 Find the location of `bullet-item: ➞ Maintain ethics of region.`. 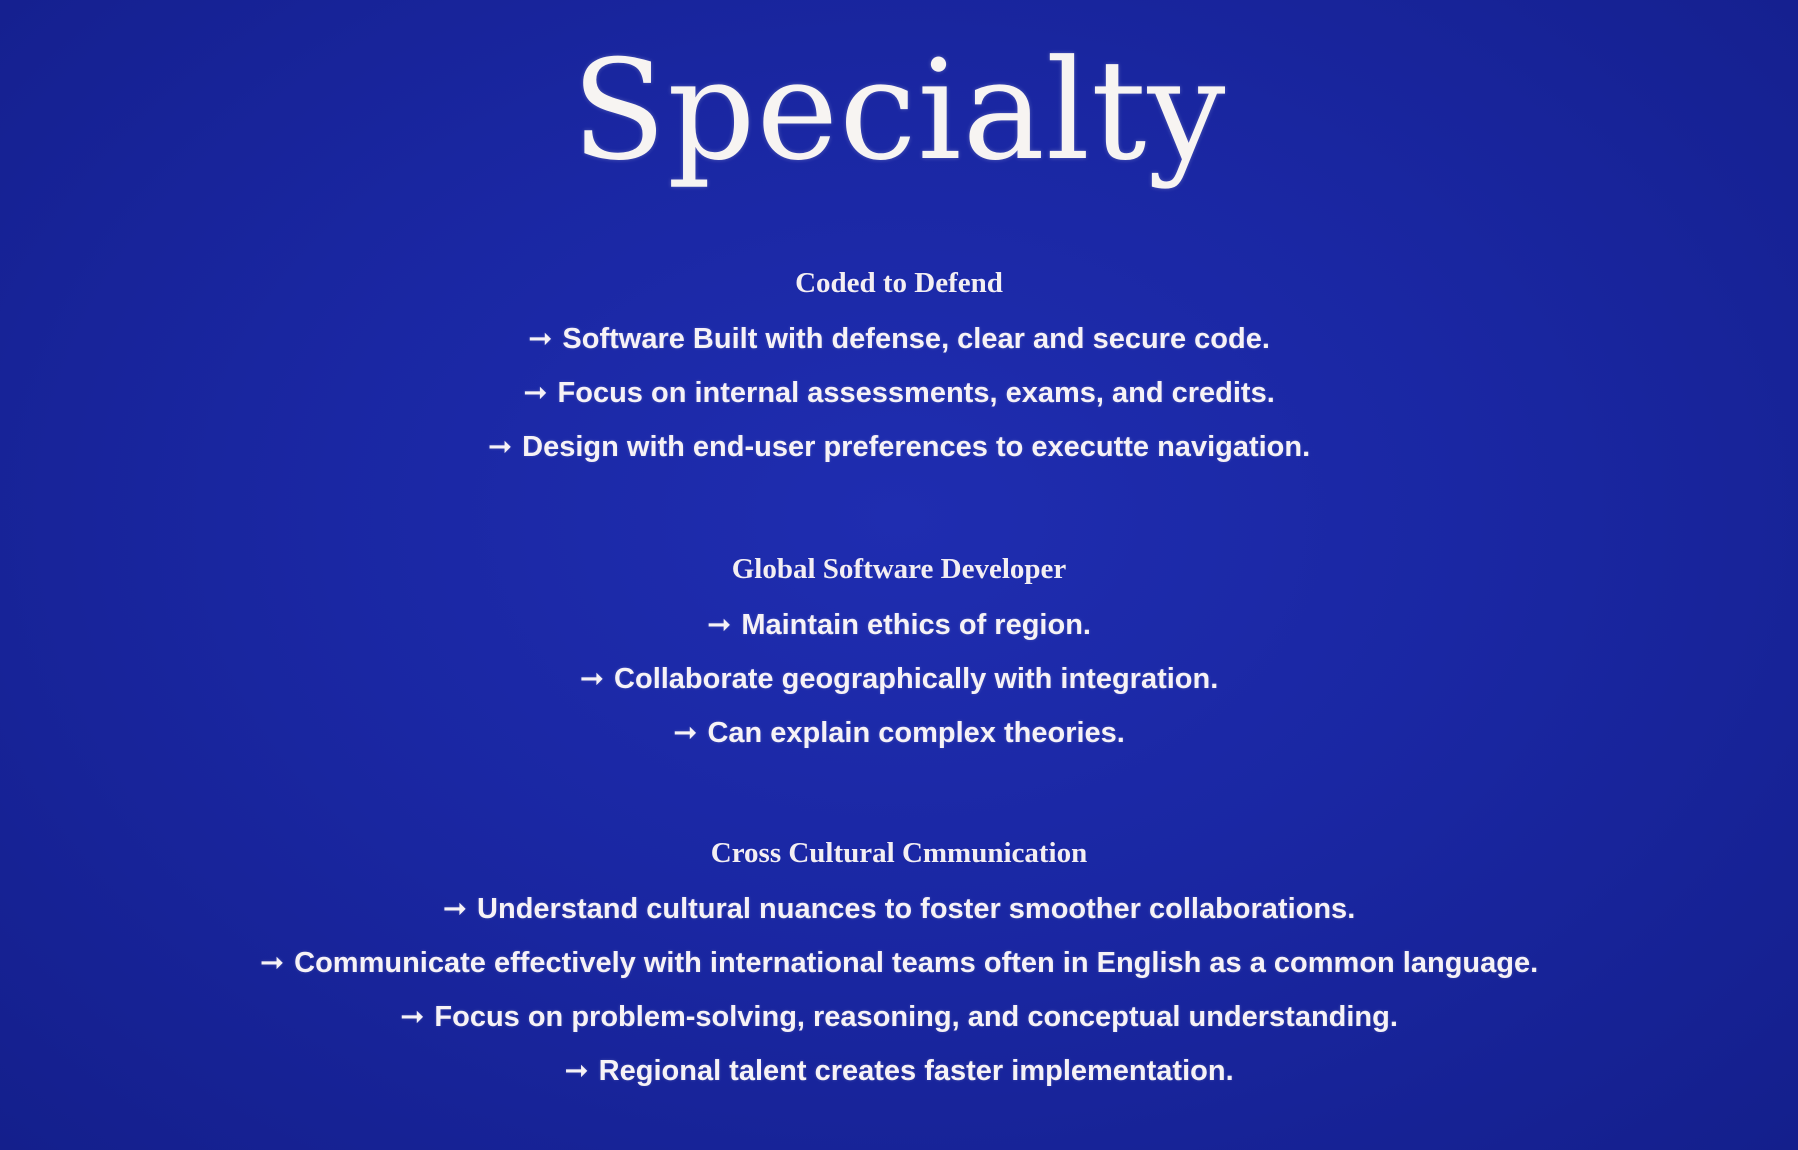

bullet-item: ➞ Maintain ethics of region. is located at coordinates (899, 625).